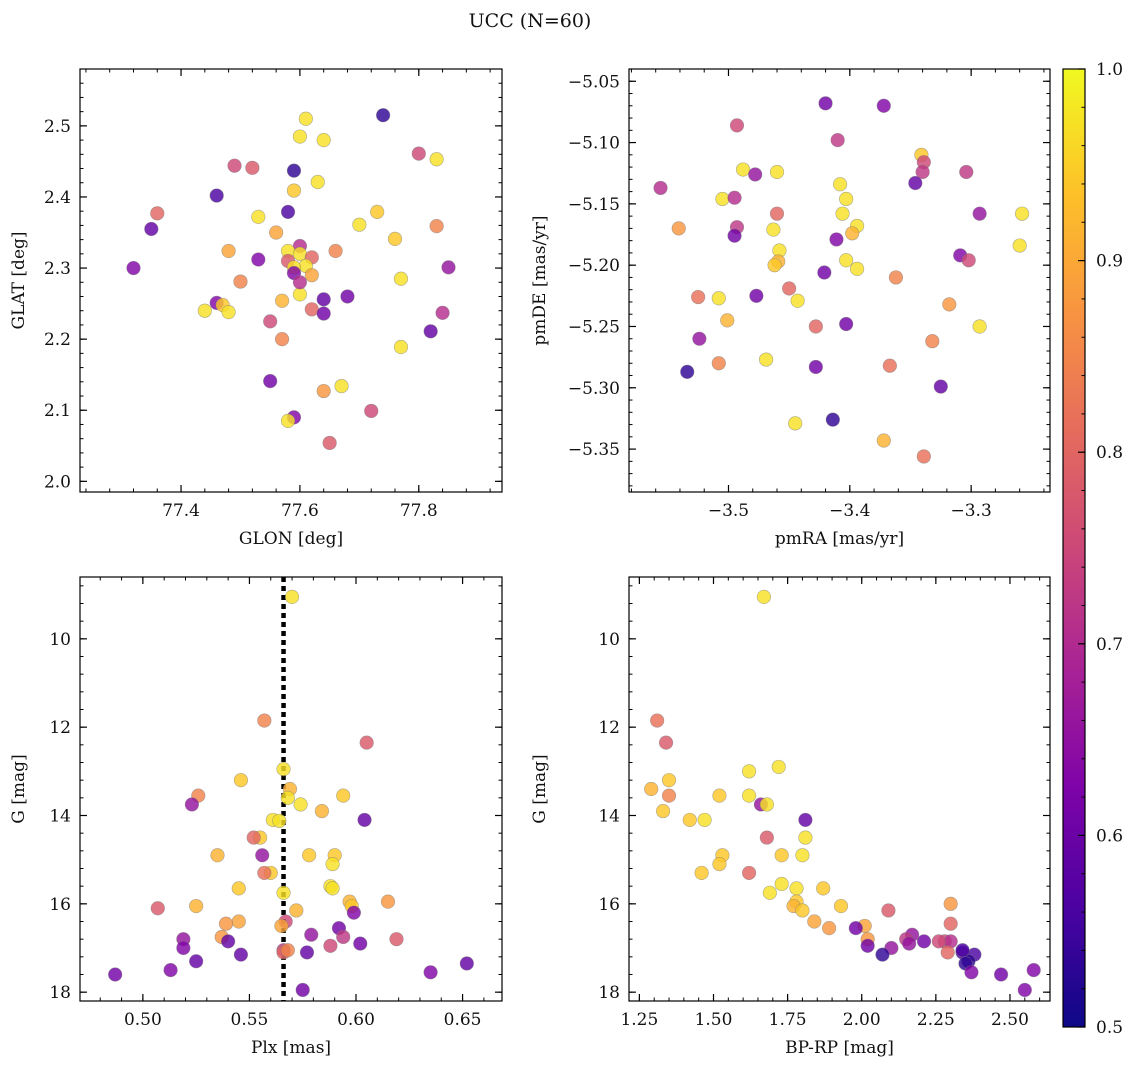 The width and height of the screenshot is (1136, 1068). What do you see at coordinates (181, 511) in the screenshot?
I see `x-tick-label: 77.4` at bounding box center [181, 511].